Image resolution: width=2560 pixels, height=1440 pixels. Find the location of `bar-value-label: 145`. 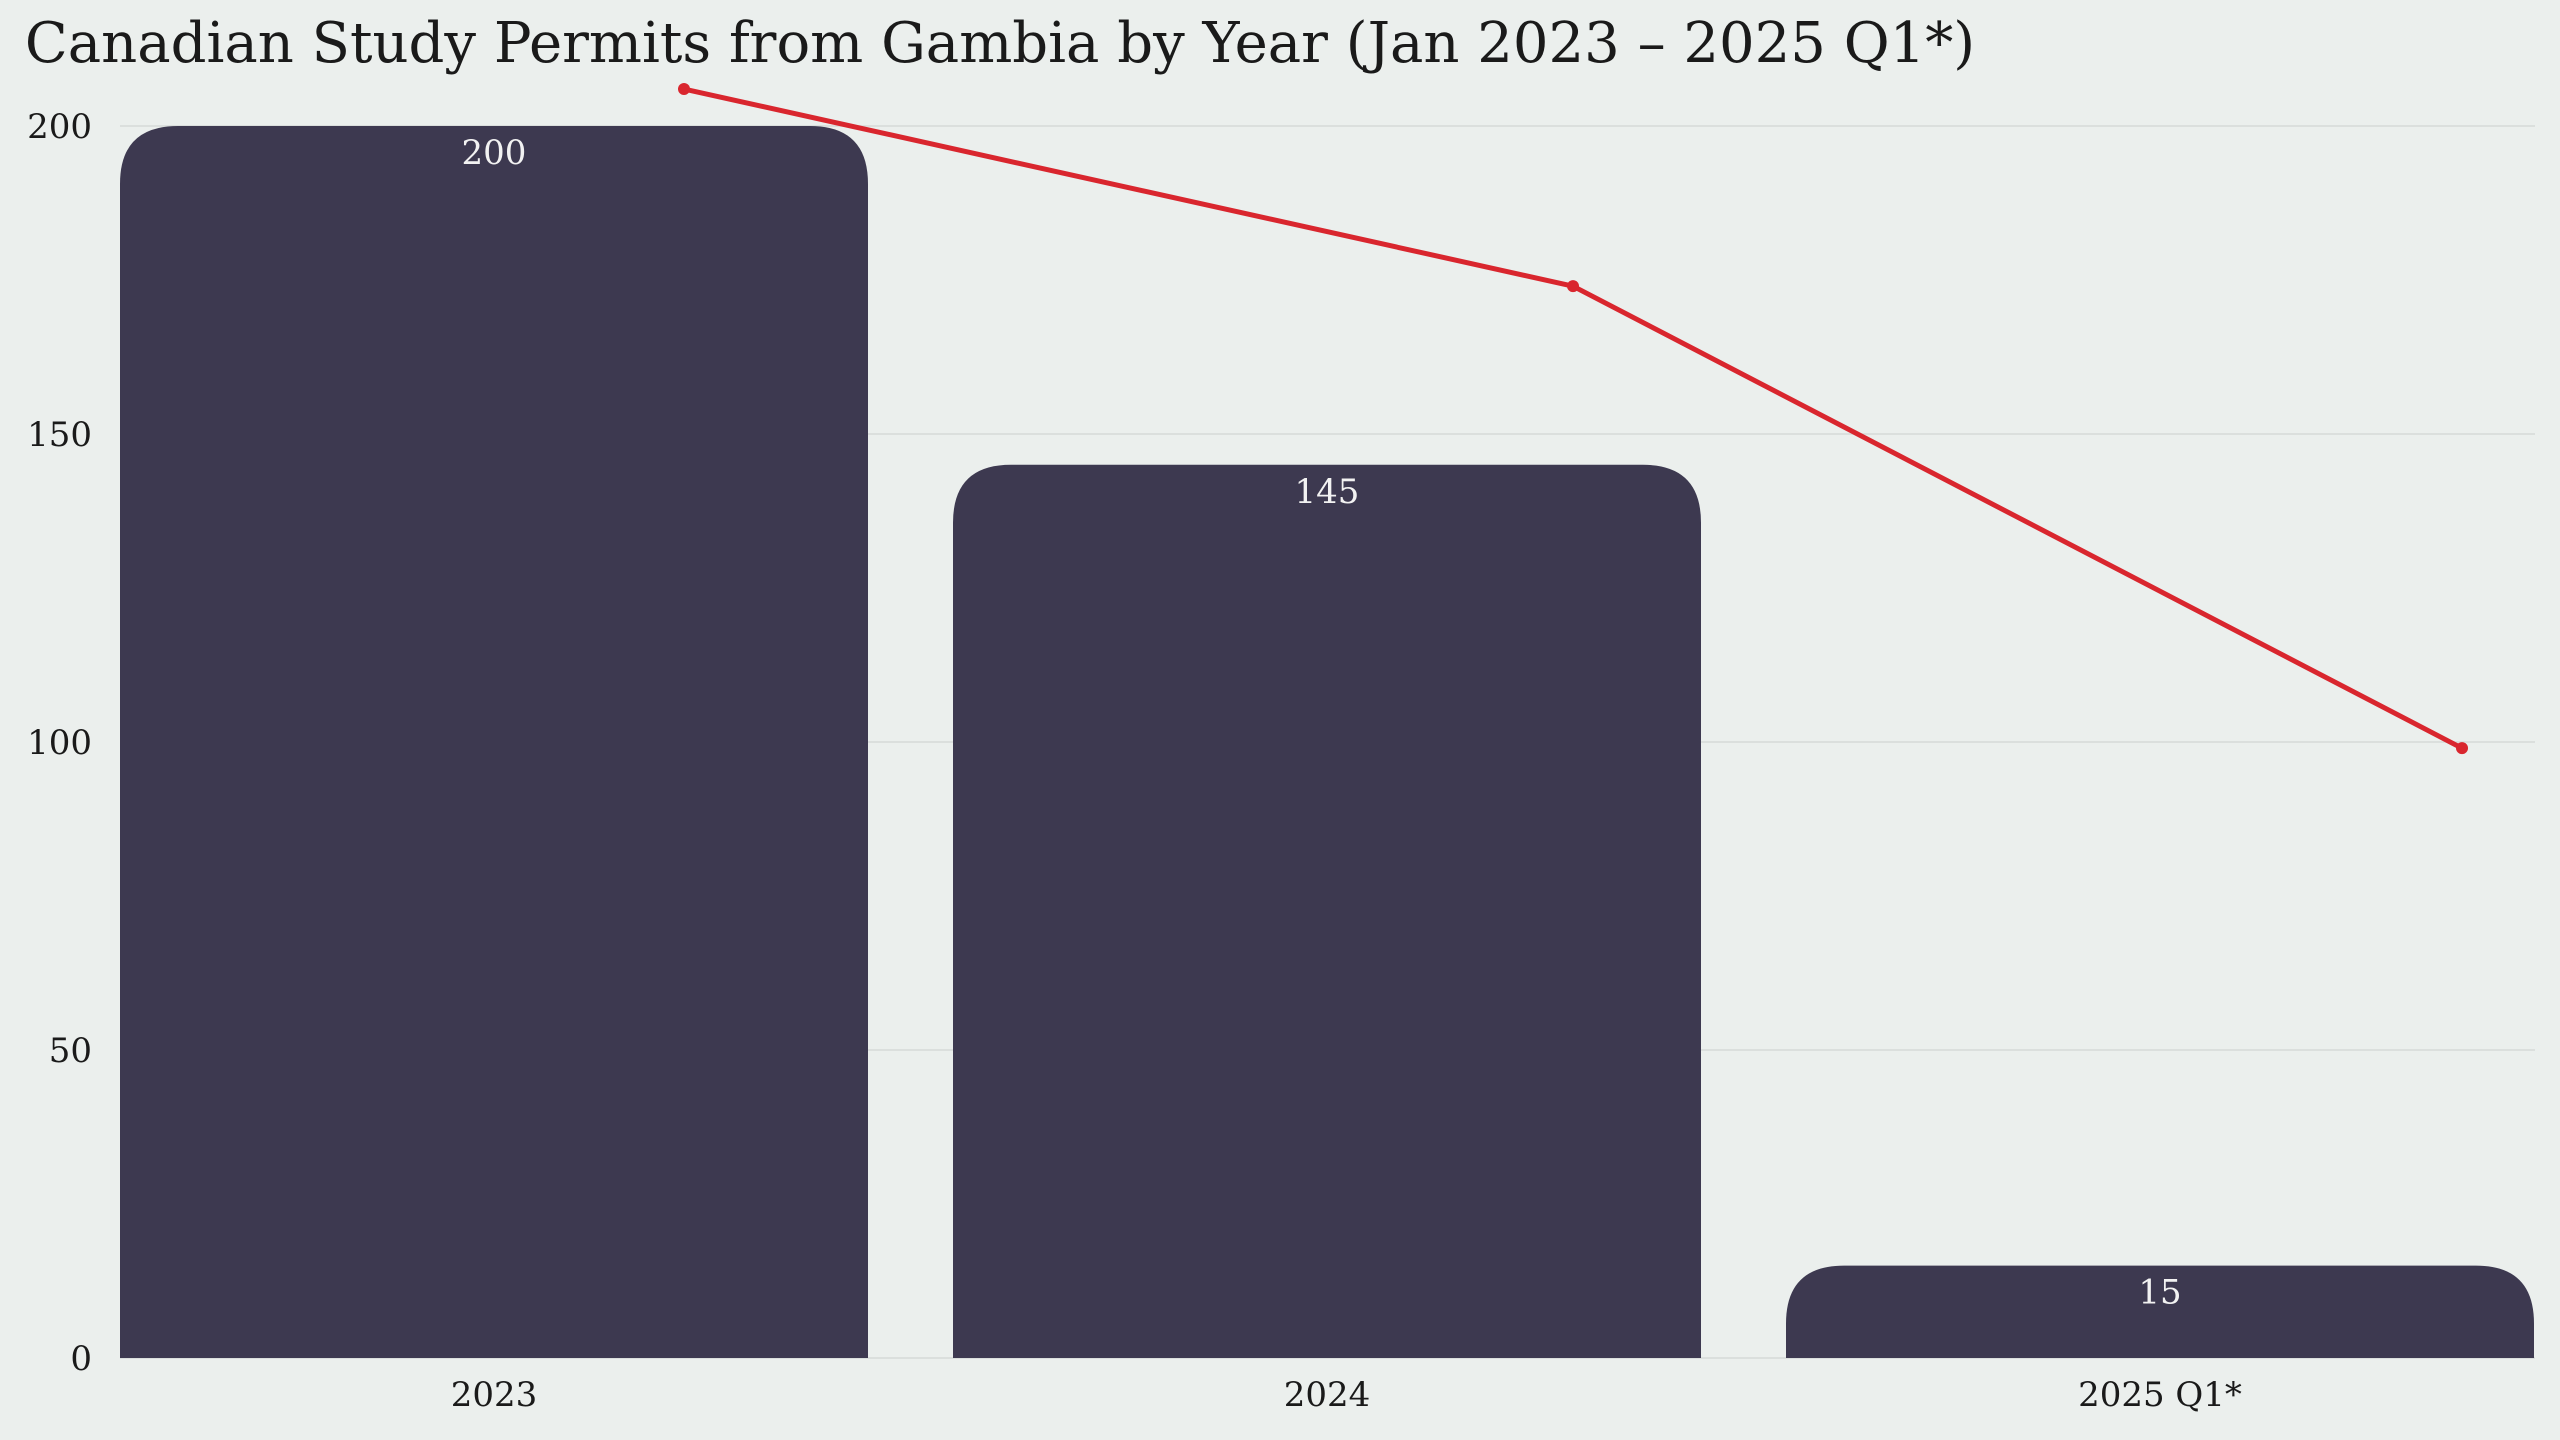

bar-value-label: 145 is located at coordinates (1327, 492).